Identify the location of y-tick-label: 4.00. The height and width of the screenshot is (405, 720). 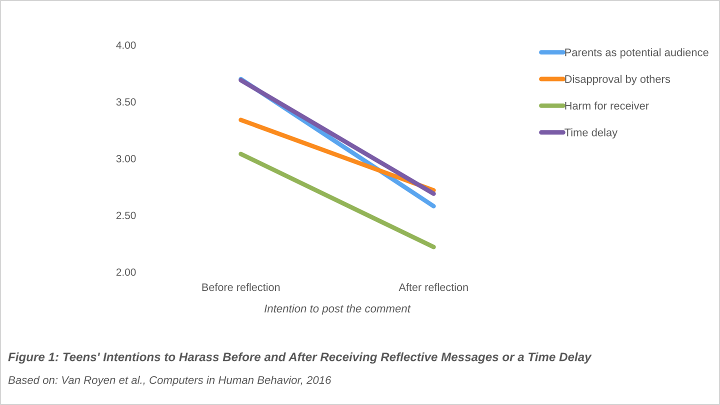
(126, 45).